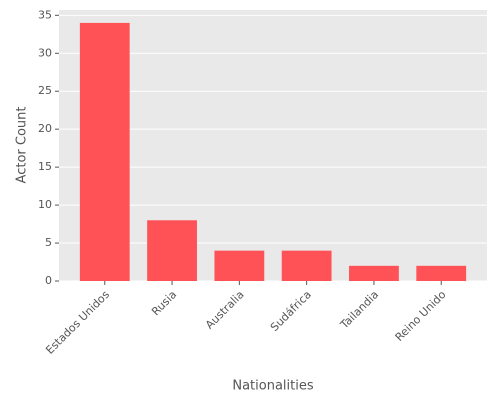 The image size is (500, 400). I want to click on x-tick-label: Australia, so click(225, 310).